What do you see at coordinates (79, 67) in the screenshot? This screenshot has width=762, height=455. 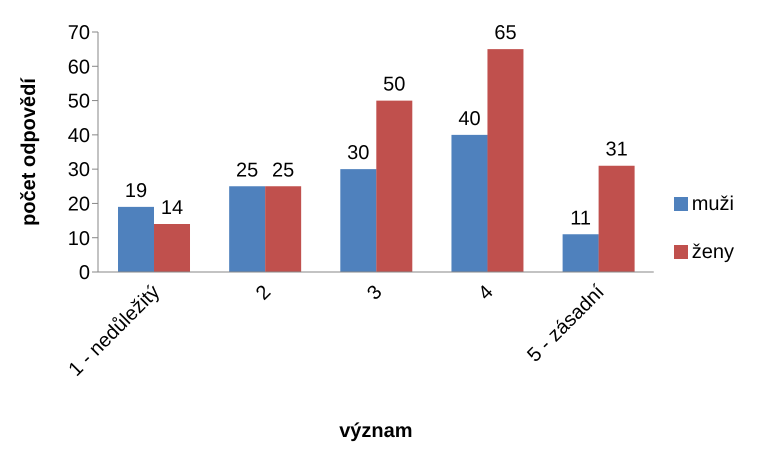 I see `y-tick-label: 60` at bounding box center [79, 67].